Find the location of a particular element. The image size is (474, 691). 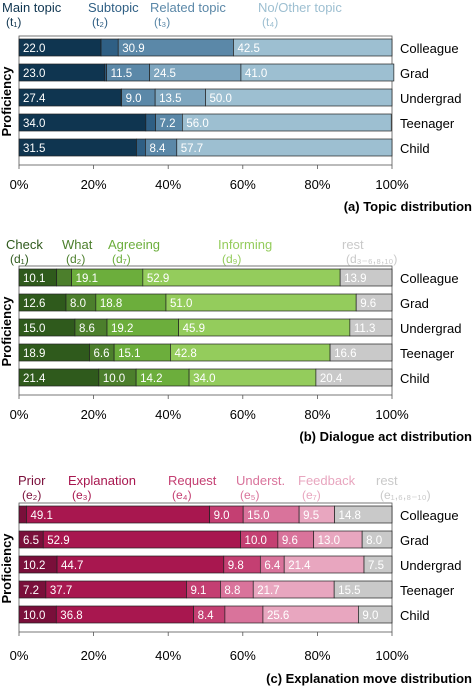

data-label: 57.7 is located at coordinates (192, 149).